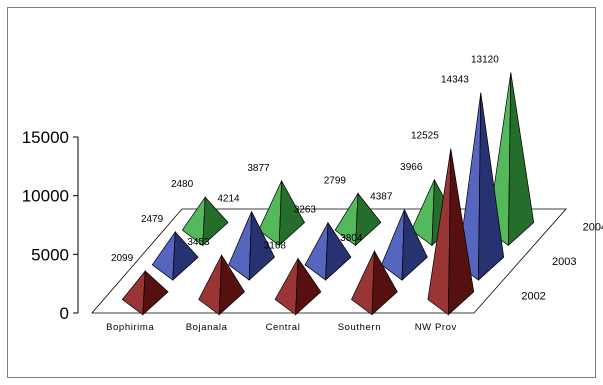 The height and width of the screenshot is (385, 603). I want to click on data-label: 3263, so click(305, 210).